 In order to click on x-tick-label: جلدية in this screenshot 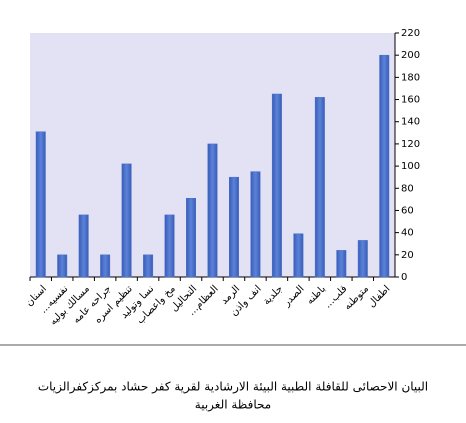, I will do `click(273, 295)`.